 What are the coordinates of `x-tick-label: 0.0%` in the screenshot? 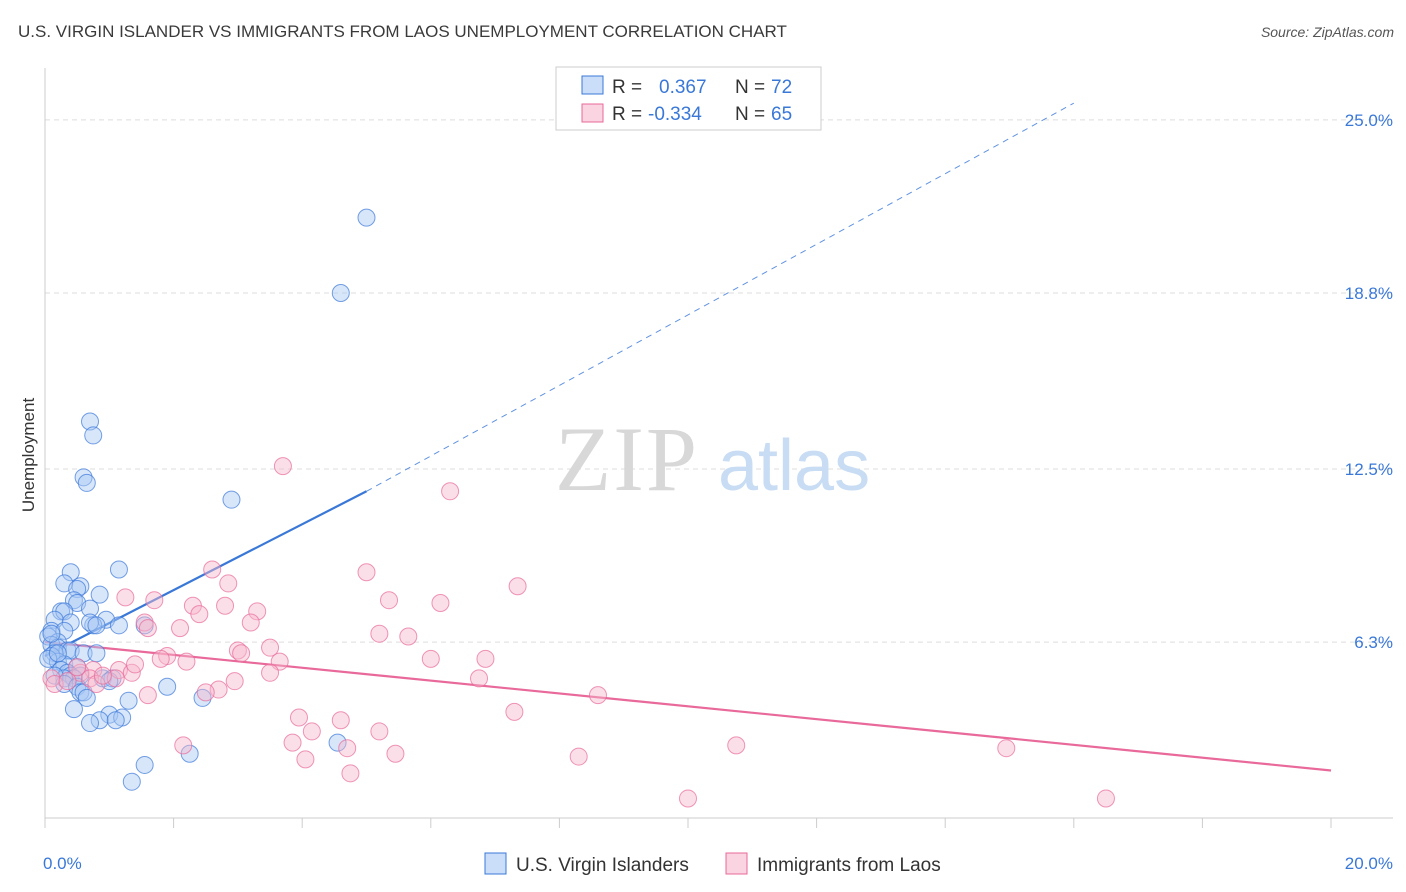 It's located at (62, 863).